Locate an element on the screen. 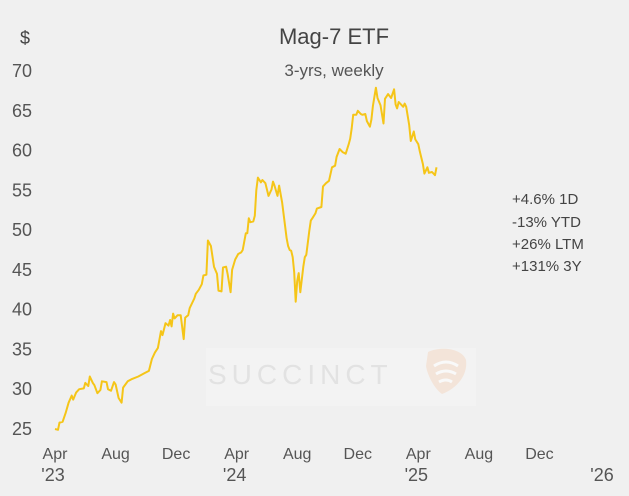 Image resolution: width=629 pixels, height=496 pixels. y-tick-label: 65 is located at coordinates (22, 111).